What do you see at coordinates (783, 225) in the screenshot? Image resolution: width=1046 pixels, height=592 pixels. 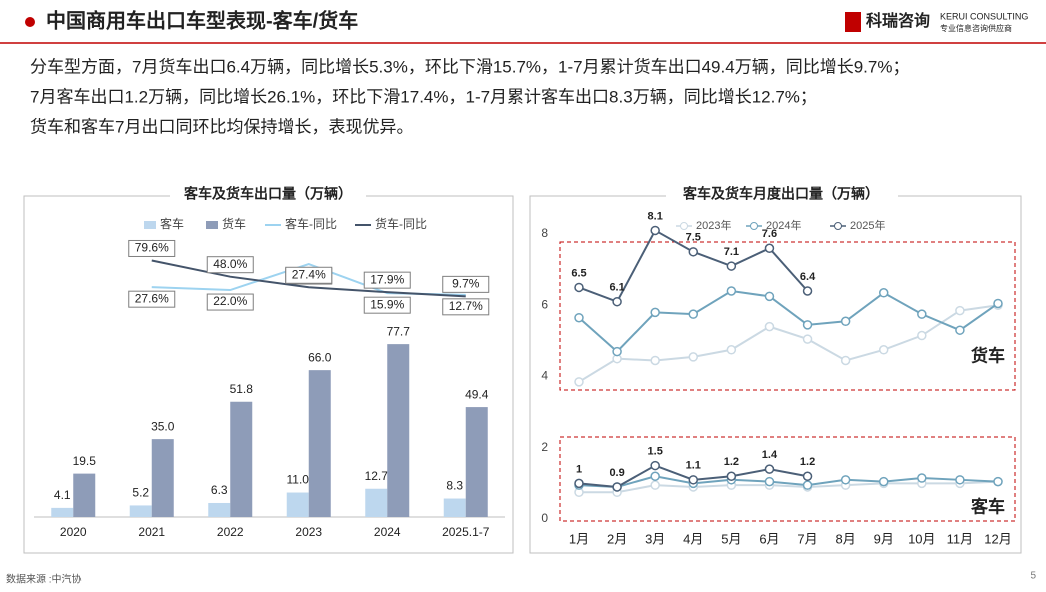 I see `legend-label: 2024年` at bounding box center [783, 225].